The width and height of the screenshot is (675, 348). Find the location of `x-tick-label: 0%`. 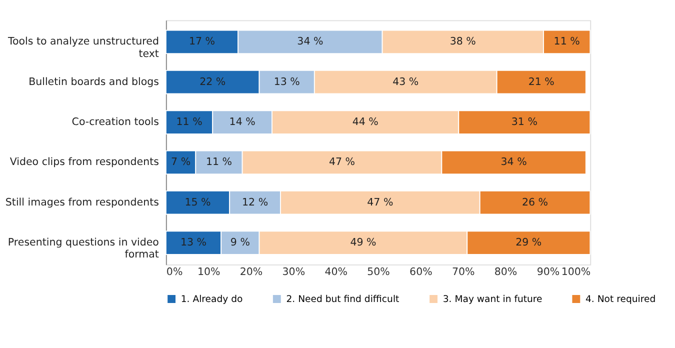

x-tick-label: 0% is located at coordinates (174, 272).